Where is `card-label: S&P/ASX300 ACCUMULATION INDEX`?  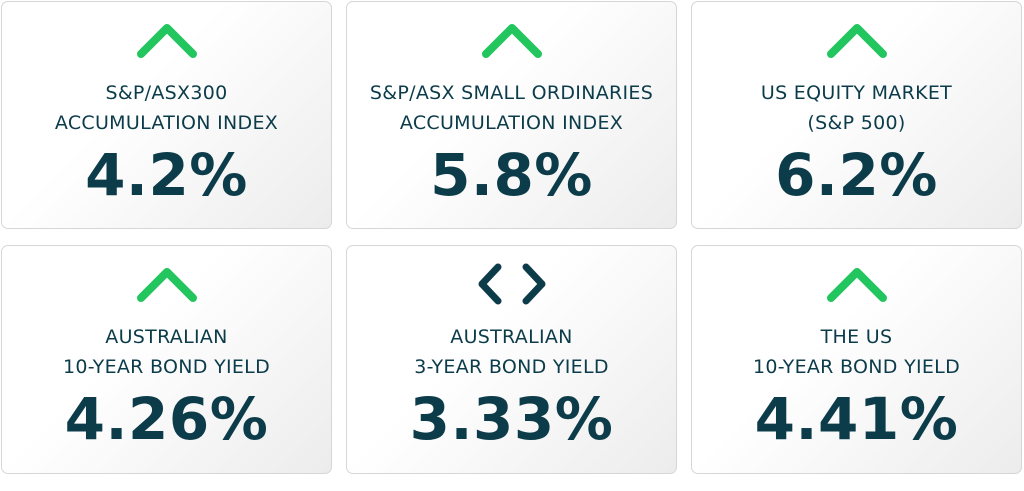 card-label: S&P/ASX300 ACCUMULATION INDEX is located at coordinates (166, 108).